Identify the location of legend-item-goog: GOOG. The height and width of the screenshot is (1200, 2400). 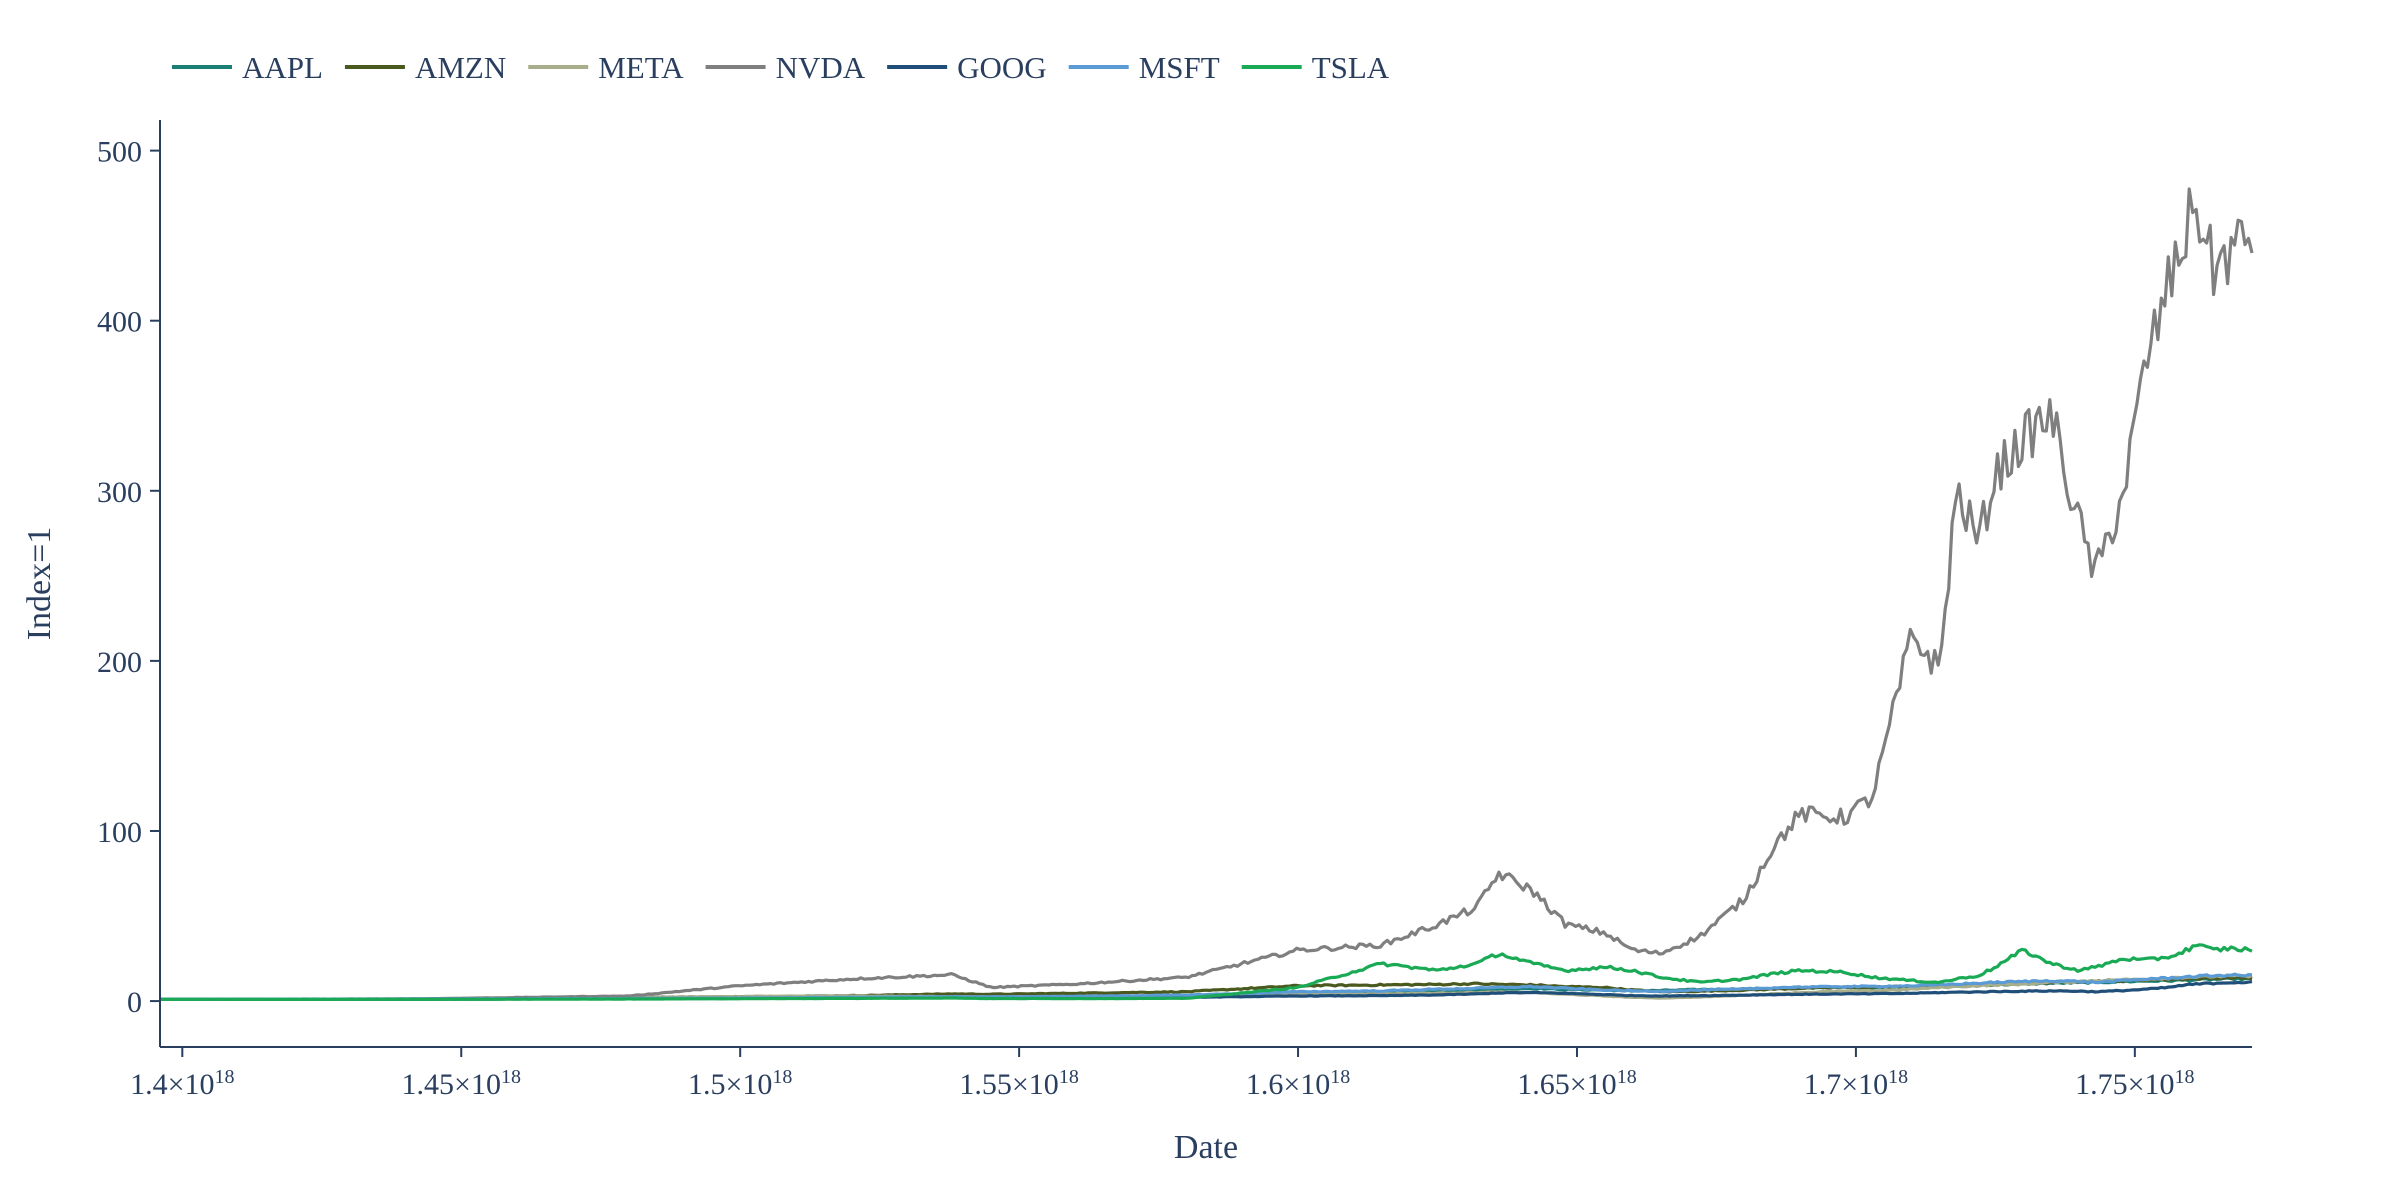
(967, 67).